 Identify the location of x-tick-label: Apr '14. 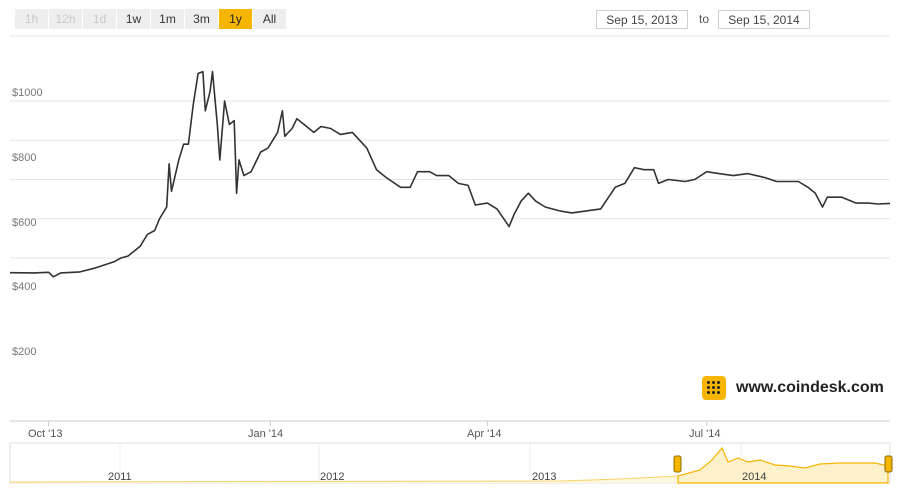
(484, 434).